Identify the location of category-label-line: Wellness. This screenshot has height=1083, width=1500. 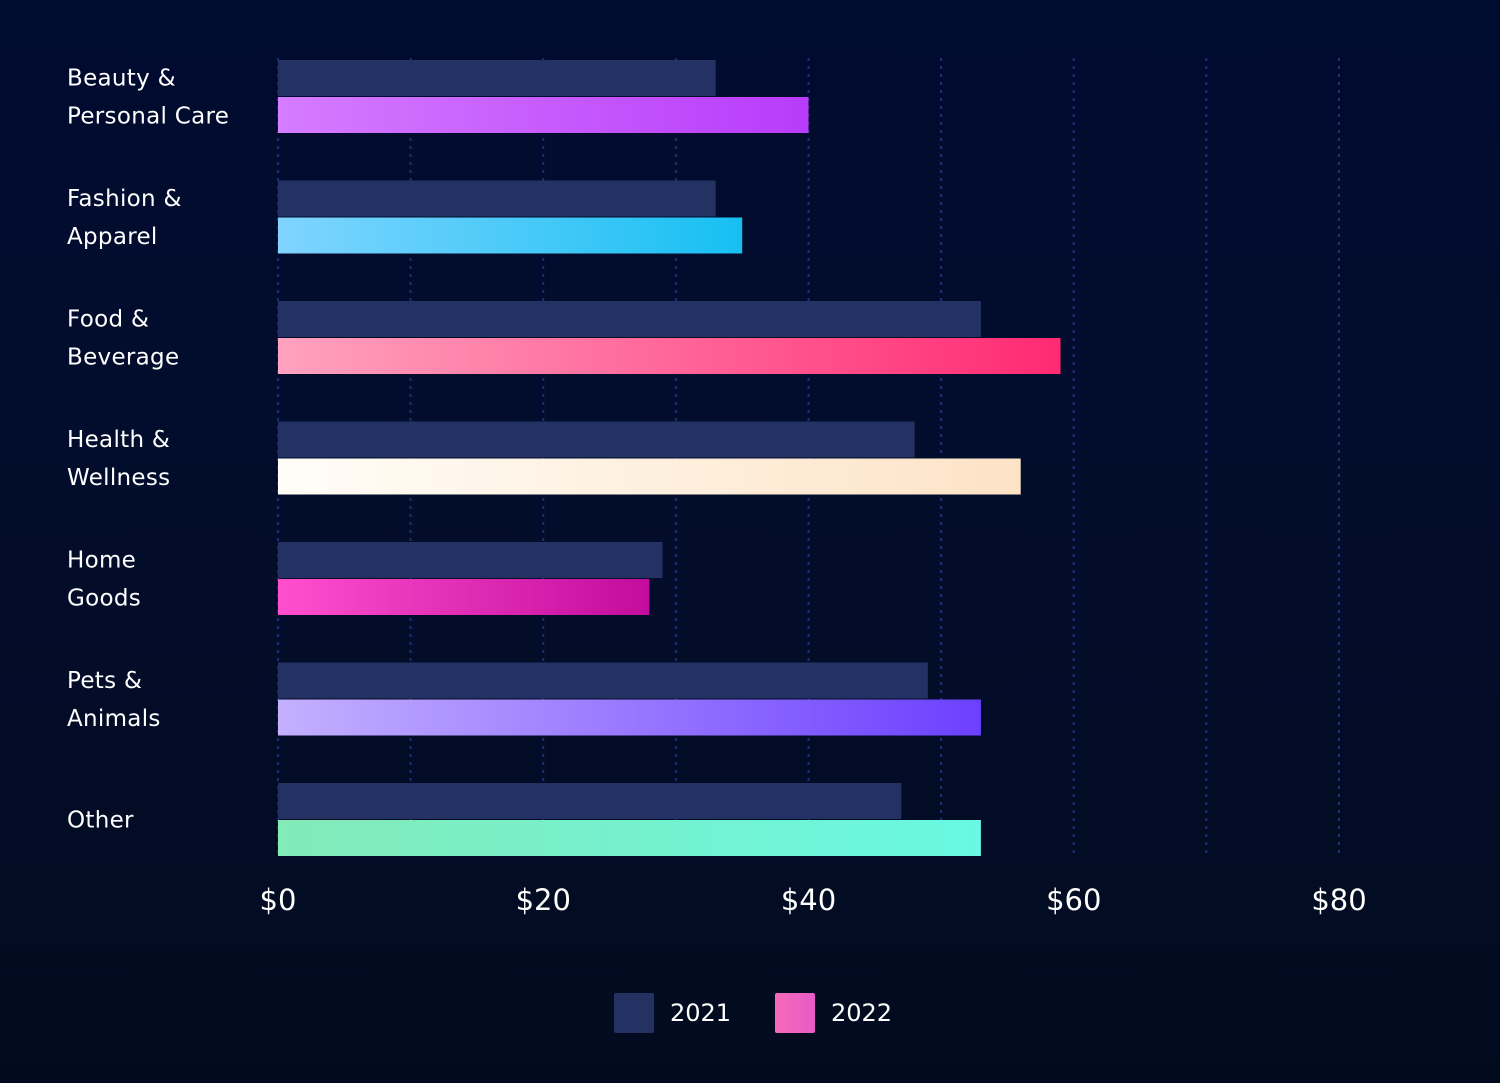
(118, 478).